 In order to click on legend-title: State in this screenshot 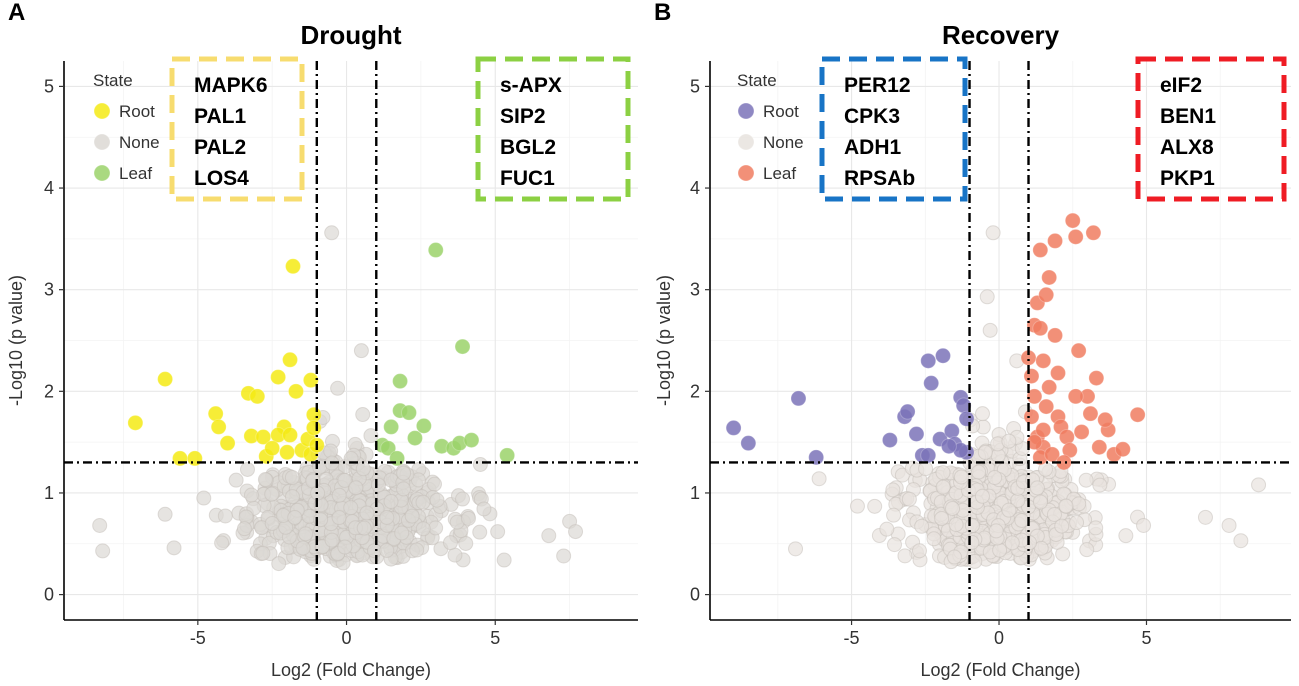, I will do `click(757, 80)`.